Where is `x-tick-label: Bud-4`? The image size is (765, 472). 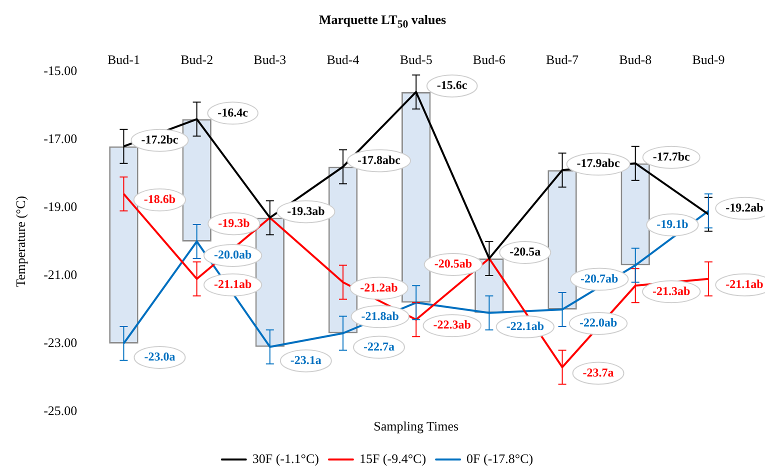 x-tick-label: Bud-4 is located at coordinates (343, 60).